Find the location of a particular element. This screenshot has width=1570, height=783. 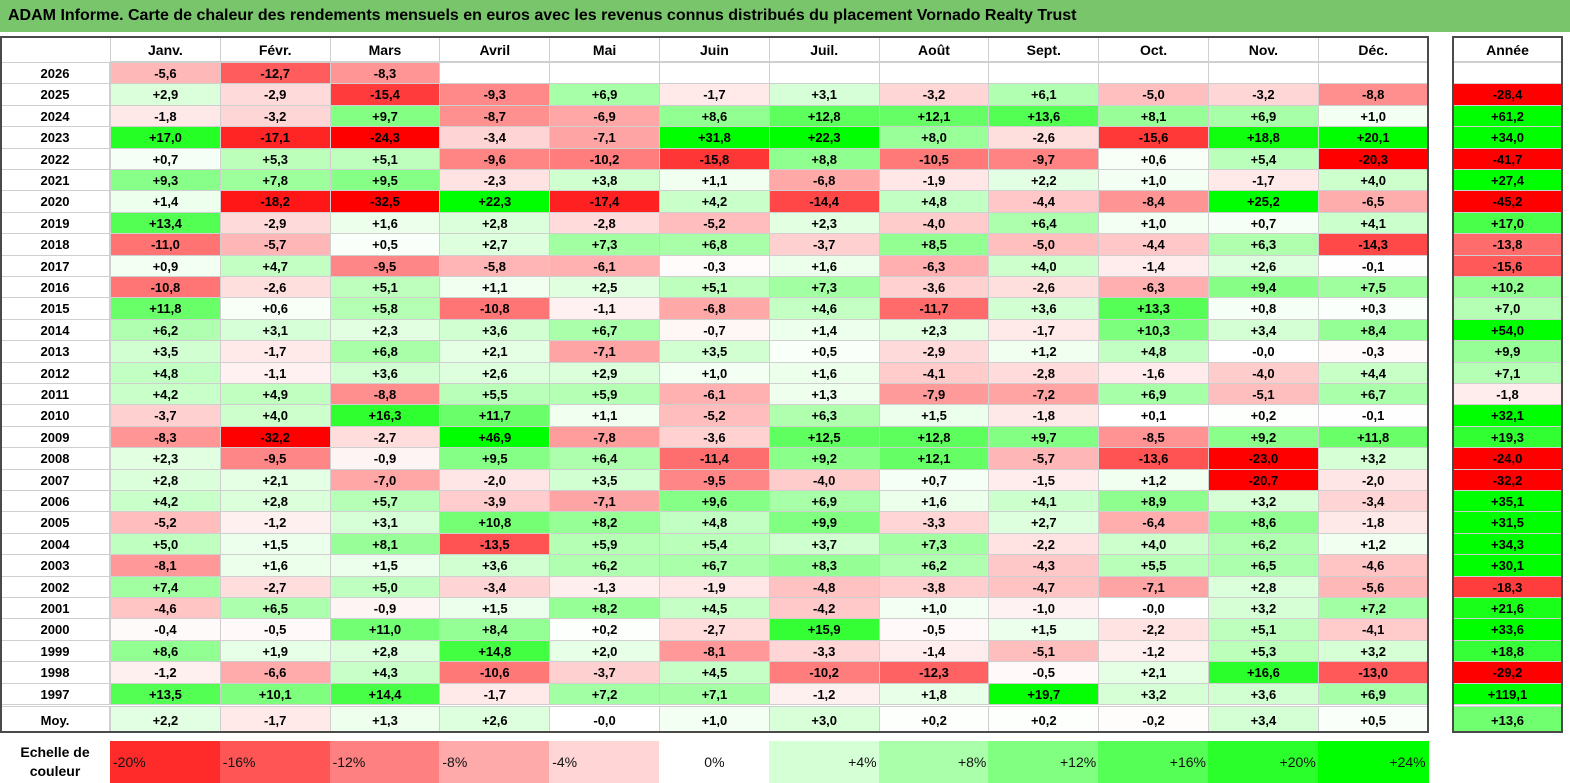

heatmap-cell: +9,4 is located at coordinates (1263, 287).